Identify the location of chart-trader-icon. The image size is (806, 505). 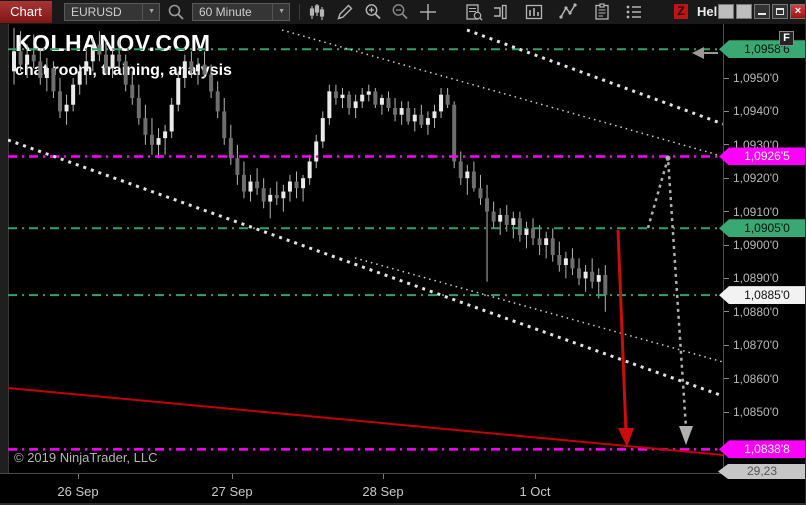
(500, 12).